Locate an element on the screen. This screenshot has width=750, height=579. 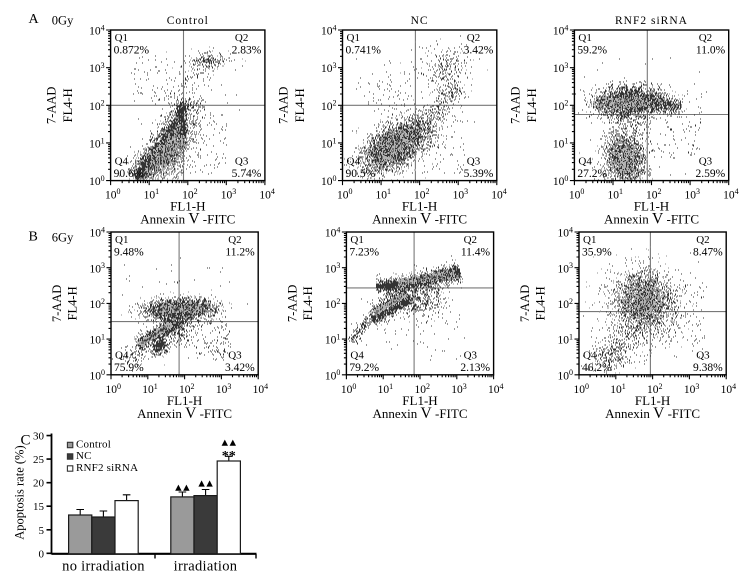
svg-text: 59.2% is located at coordinates (592, 51).